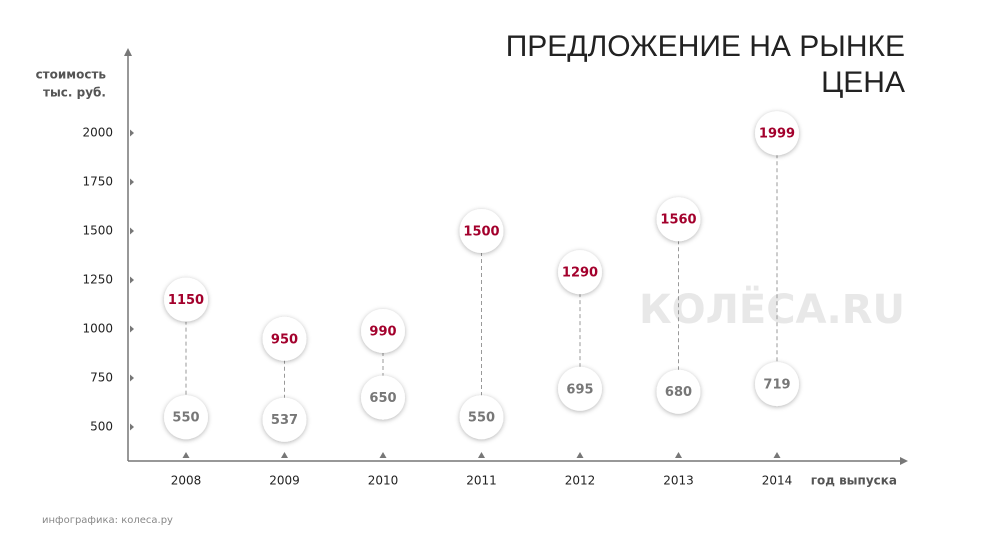  What do you see at coordinates (777, 481) in the screenshot?
I see `x-tick-label: 2014` at bounding box center [777, 481].